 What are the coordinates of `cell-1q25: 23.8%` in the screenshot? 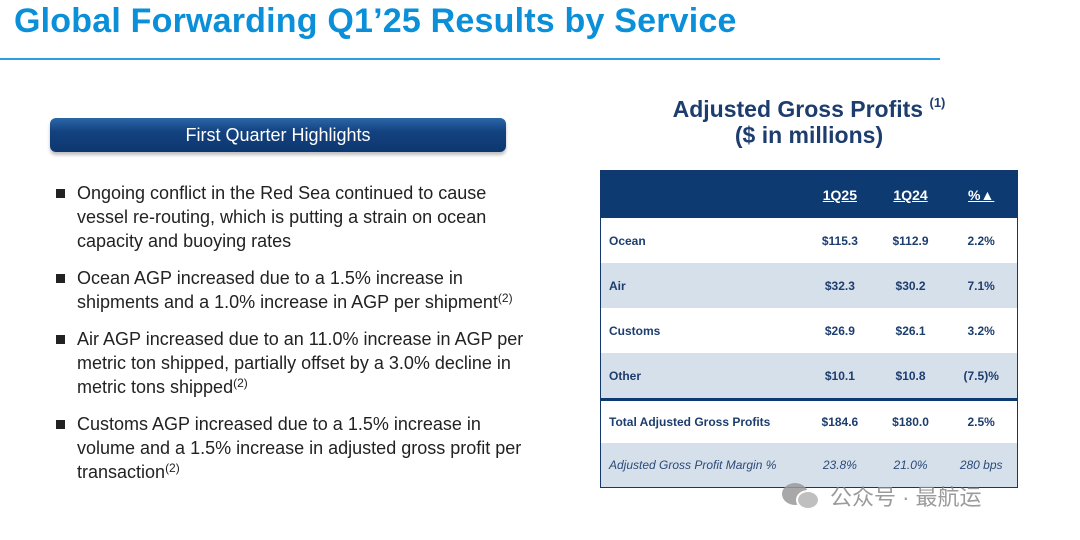 It's located at (839, 465).